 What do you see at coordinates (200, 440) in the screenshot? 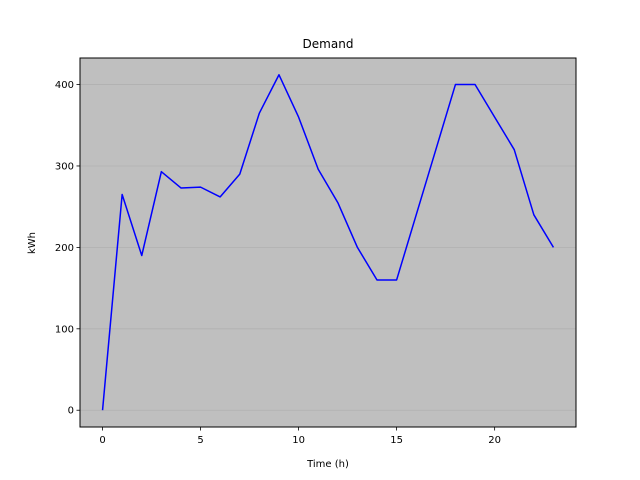
I see `x-tick-label-5: 5` at bounding box center [200, 440].